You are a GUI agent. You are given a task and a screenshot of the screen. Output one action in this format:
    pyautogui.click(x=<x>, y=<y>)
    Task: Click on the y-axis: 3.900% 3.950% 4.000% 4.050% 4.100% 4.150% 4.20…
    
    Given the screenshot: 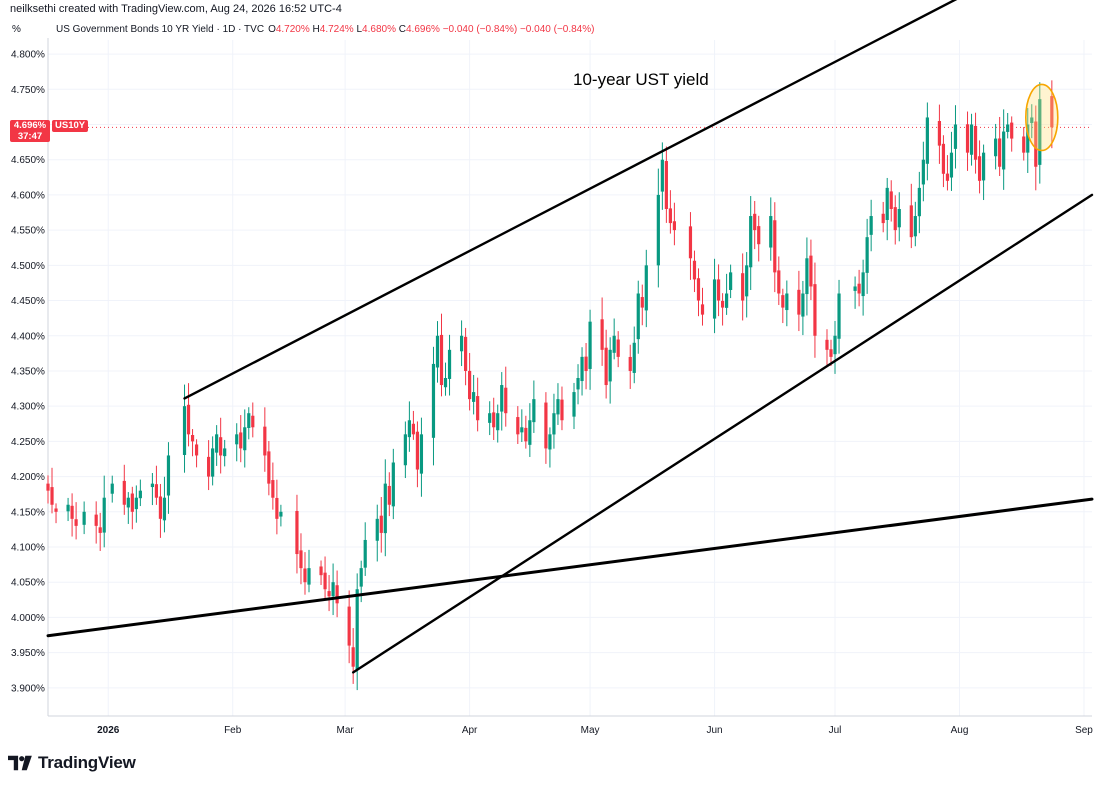 What is the action you would take?
    pyautogui.click(x=28, y=372)
    